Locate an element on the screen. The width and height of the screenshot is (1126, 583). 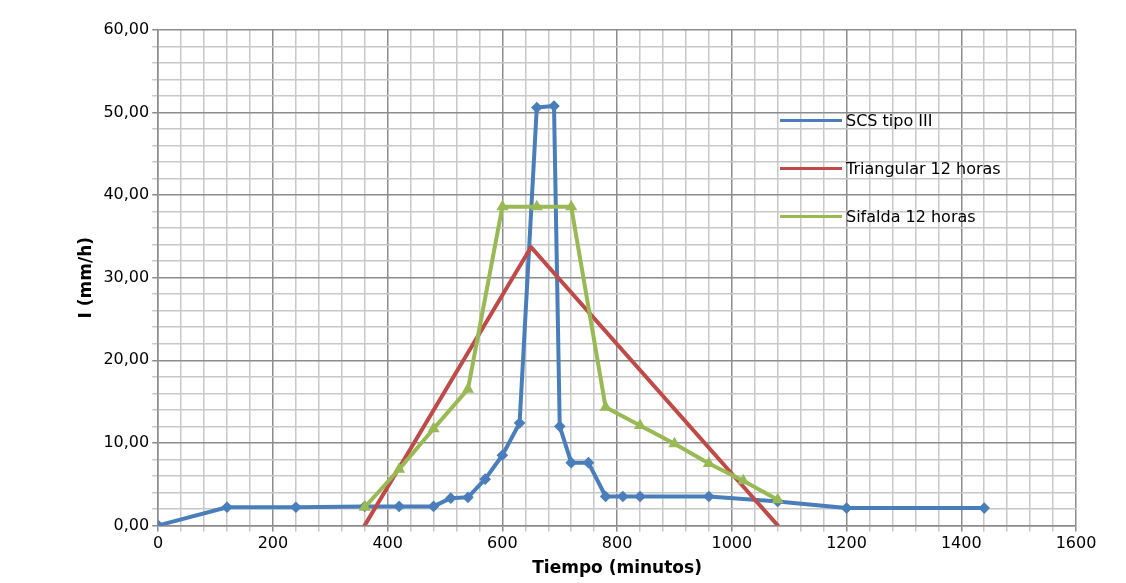
x-tick-label: 1600 is located at coordinates (1076, 543).